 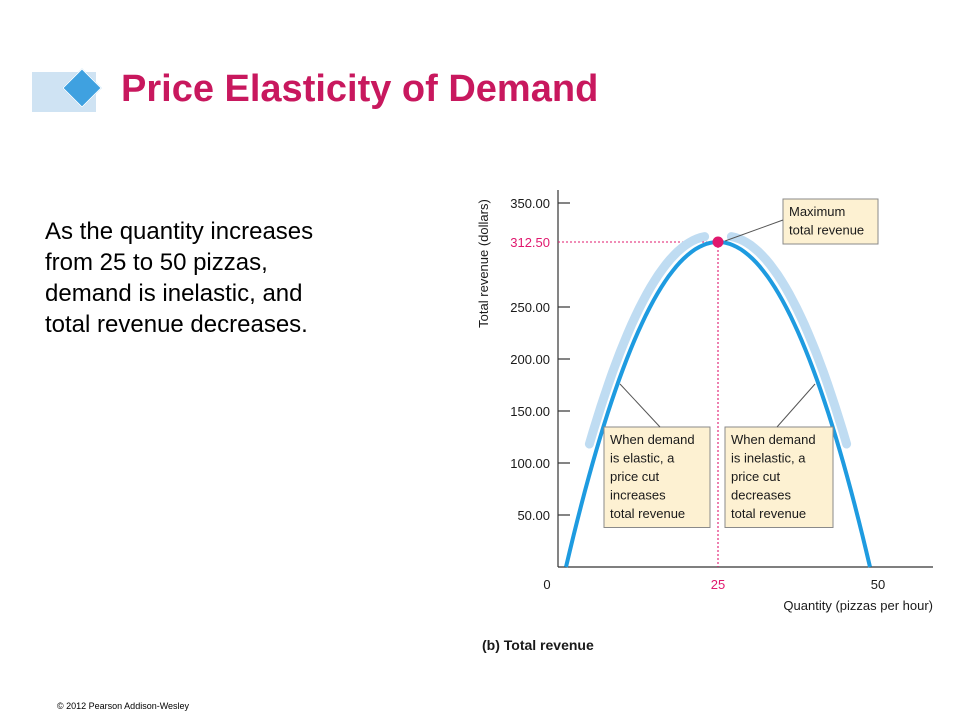 I want to click on y-tick-label: 200.00, so click(x=530, y=359).